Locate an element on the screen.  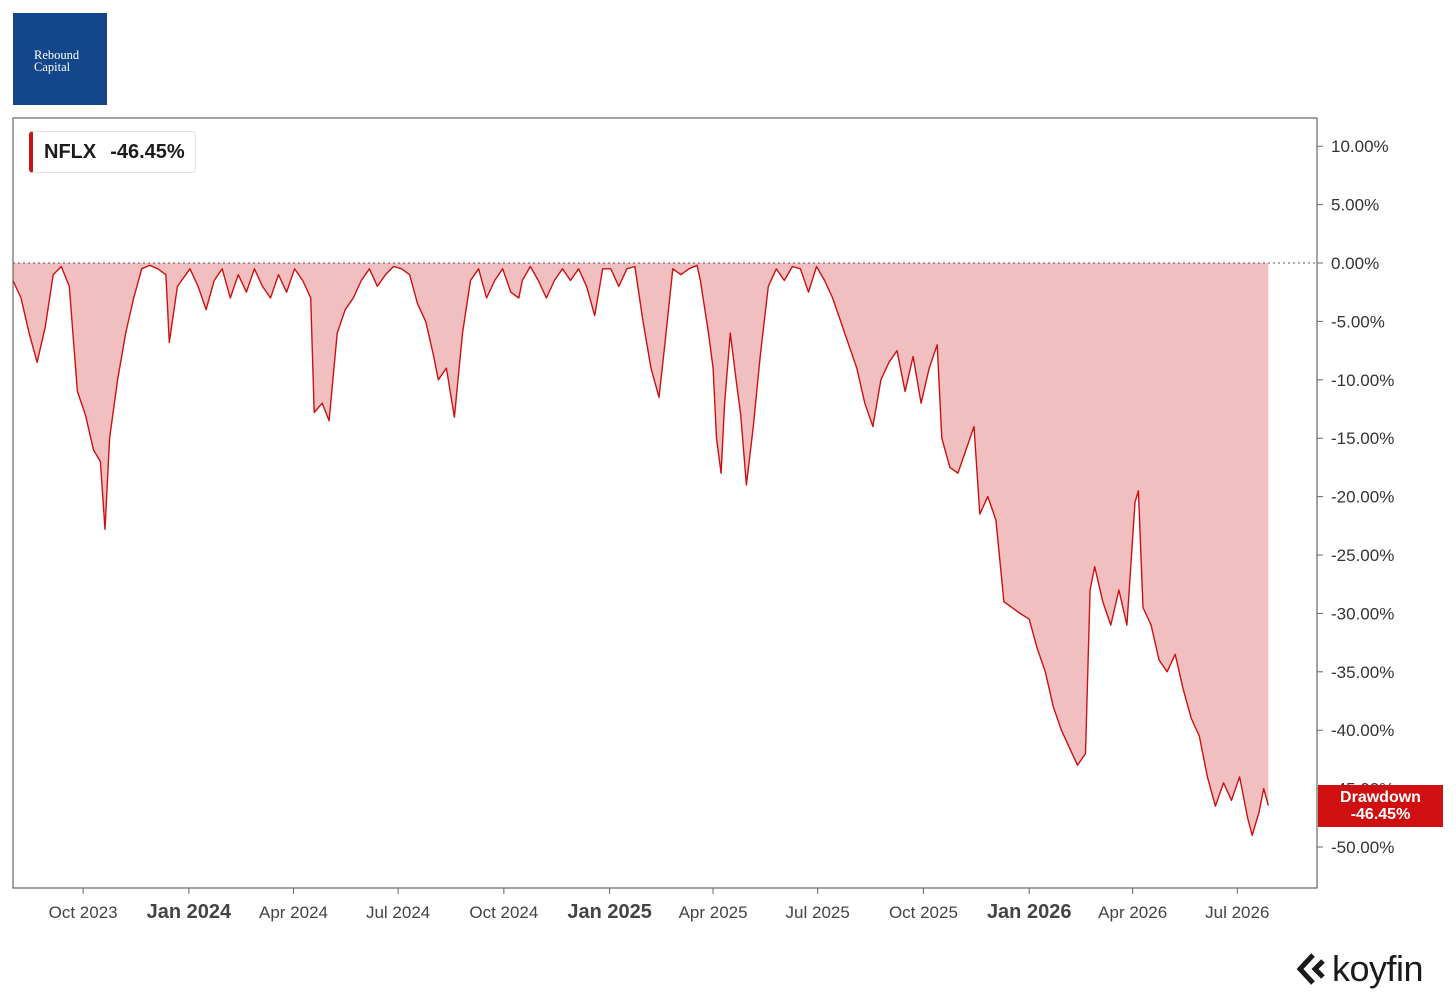
logo-line-2: Capital is located at coordinates (52, 67).